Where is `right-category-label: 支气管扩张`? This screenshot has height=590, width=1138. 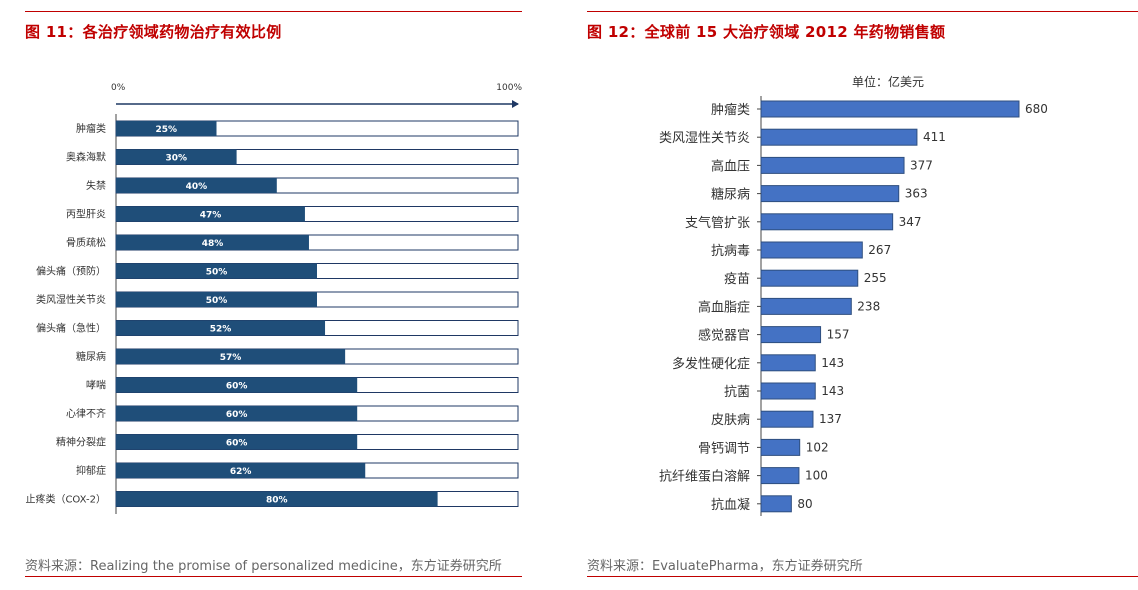 right-category-label: 支气管扩张 is located at coordinates (717, 223).